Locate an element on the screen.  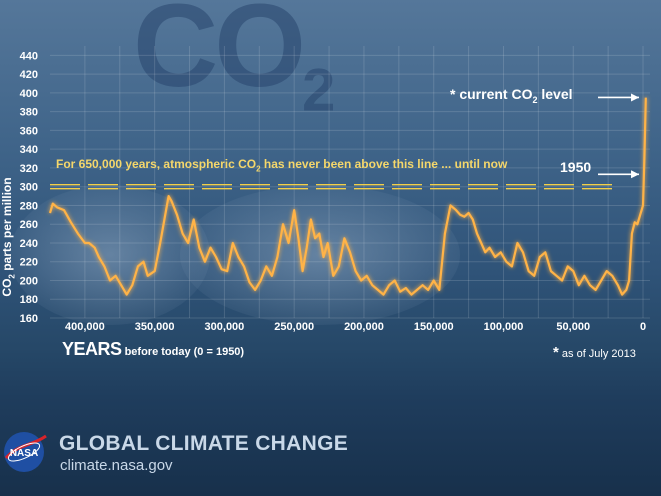
x-tick-label: 300,000 is located at coordinates (225, 327).